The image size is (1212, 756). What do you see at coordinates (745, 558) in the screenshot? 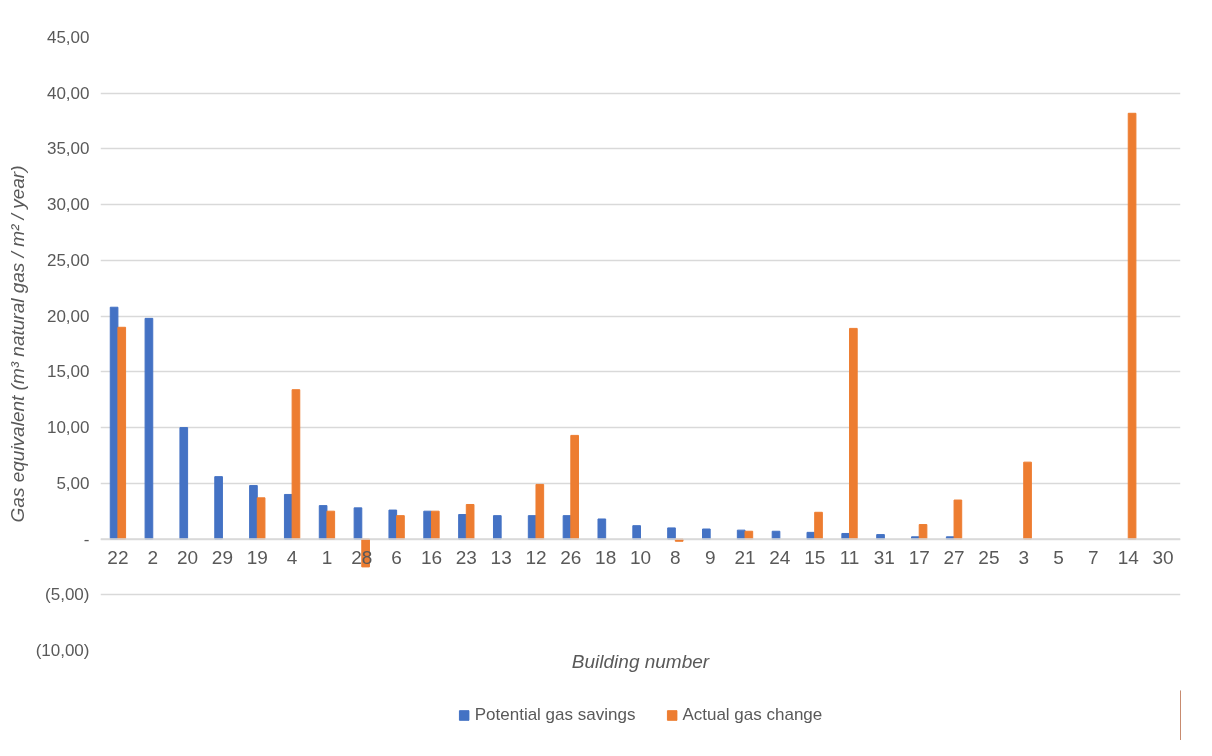
I see `x-tick-label: 21` at bounding box center [745, 558].